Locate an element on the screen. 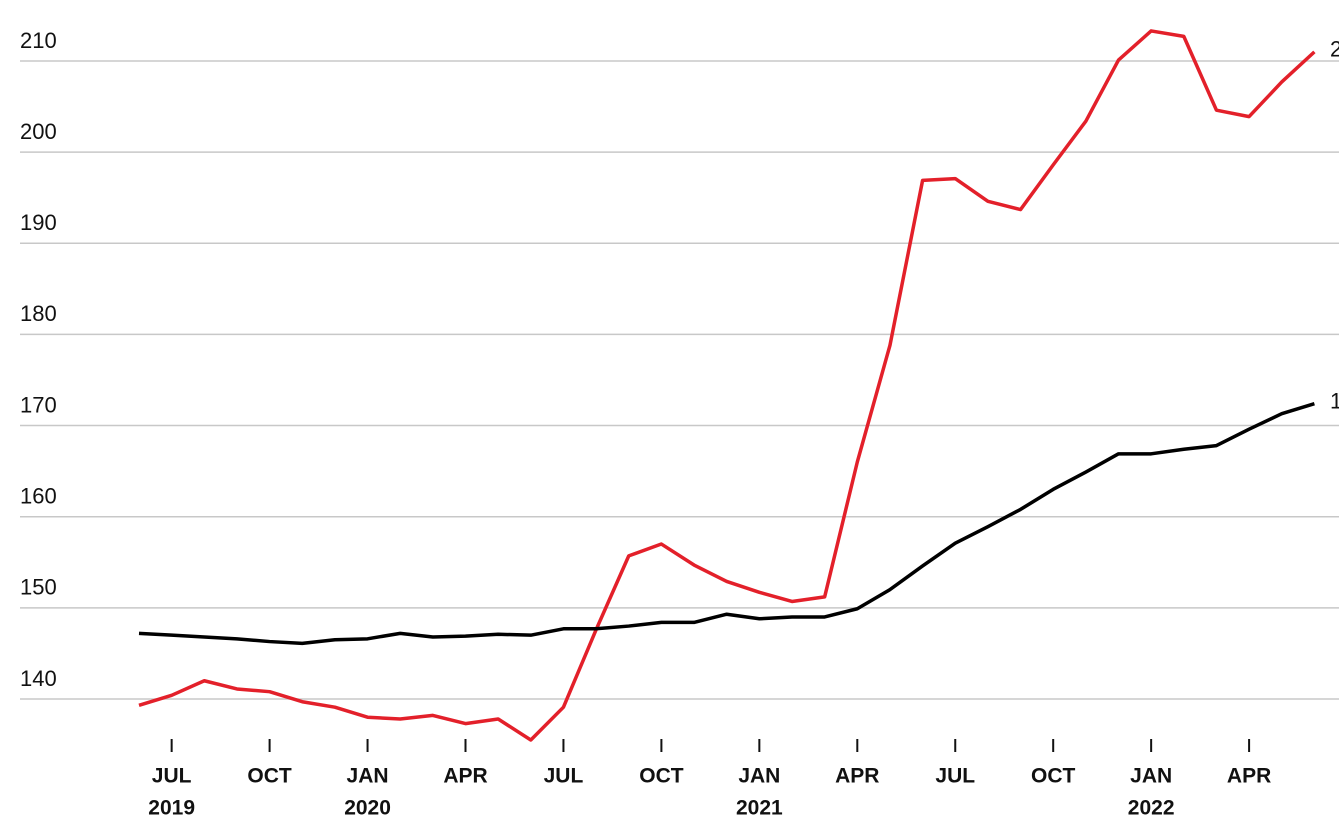 The height and width of the screenshot is (838, 1339). y-tick-label: 190 is located at coordinates (38, 222).